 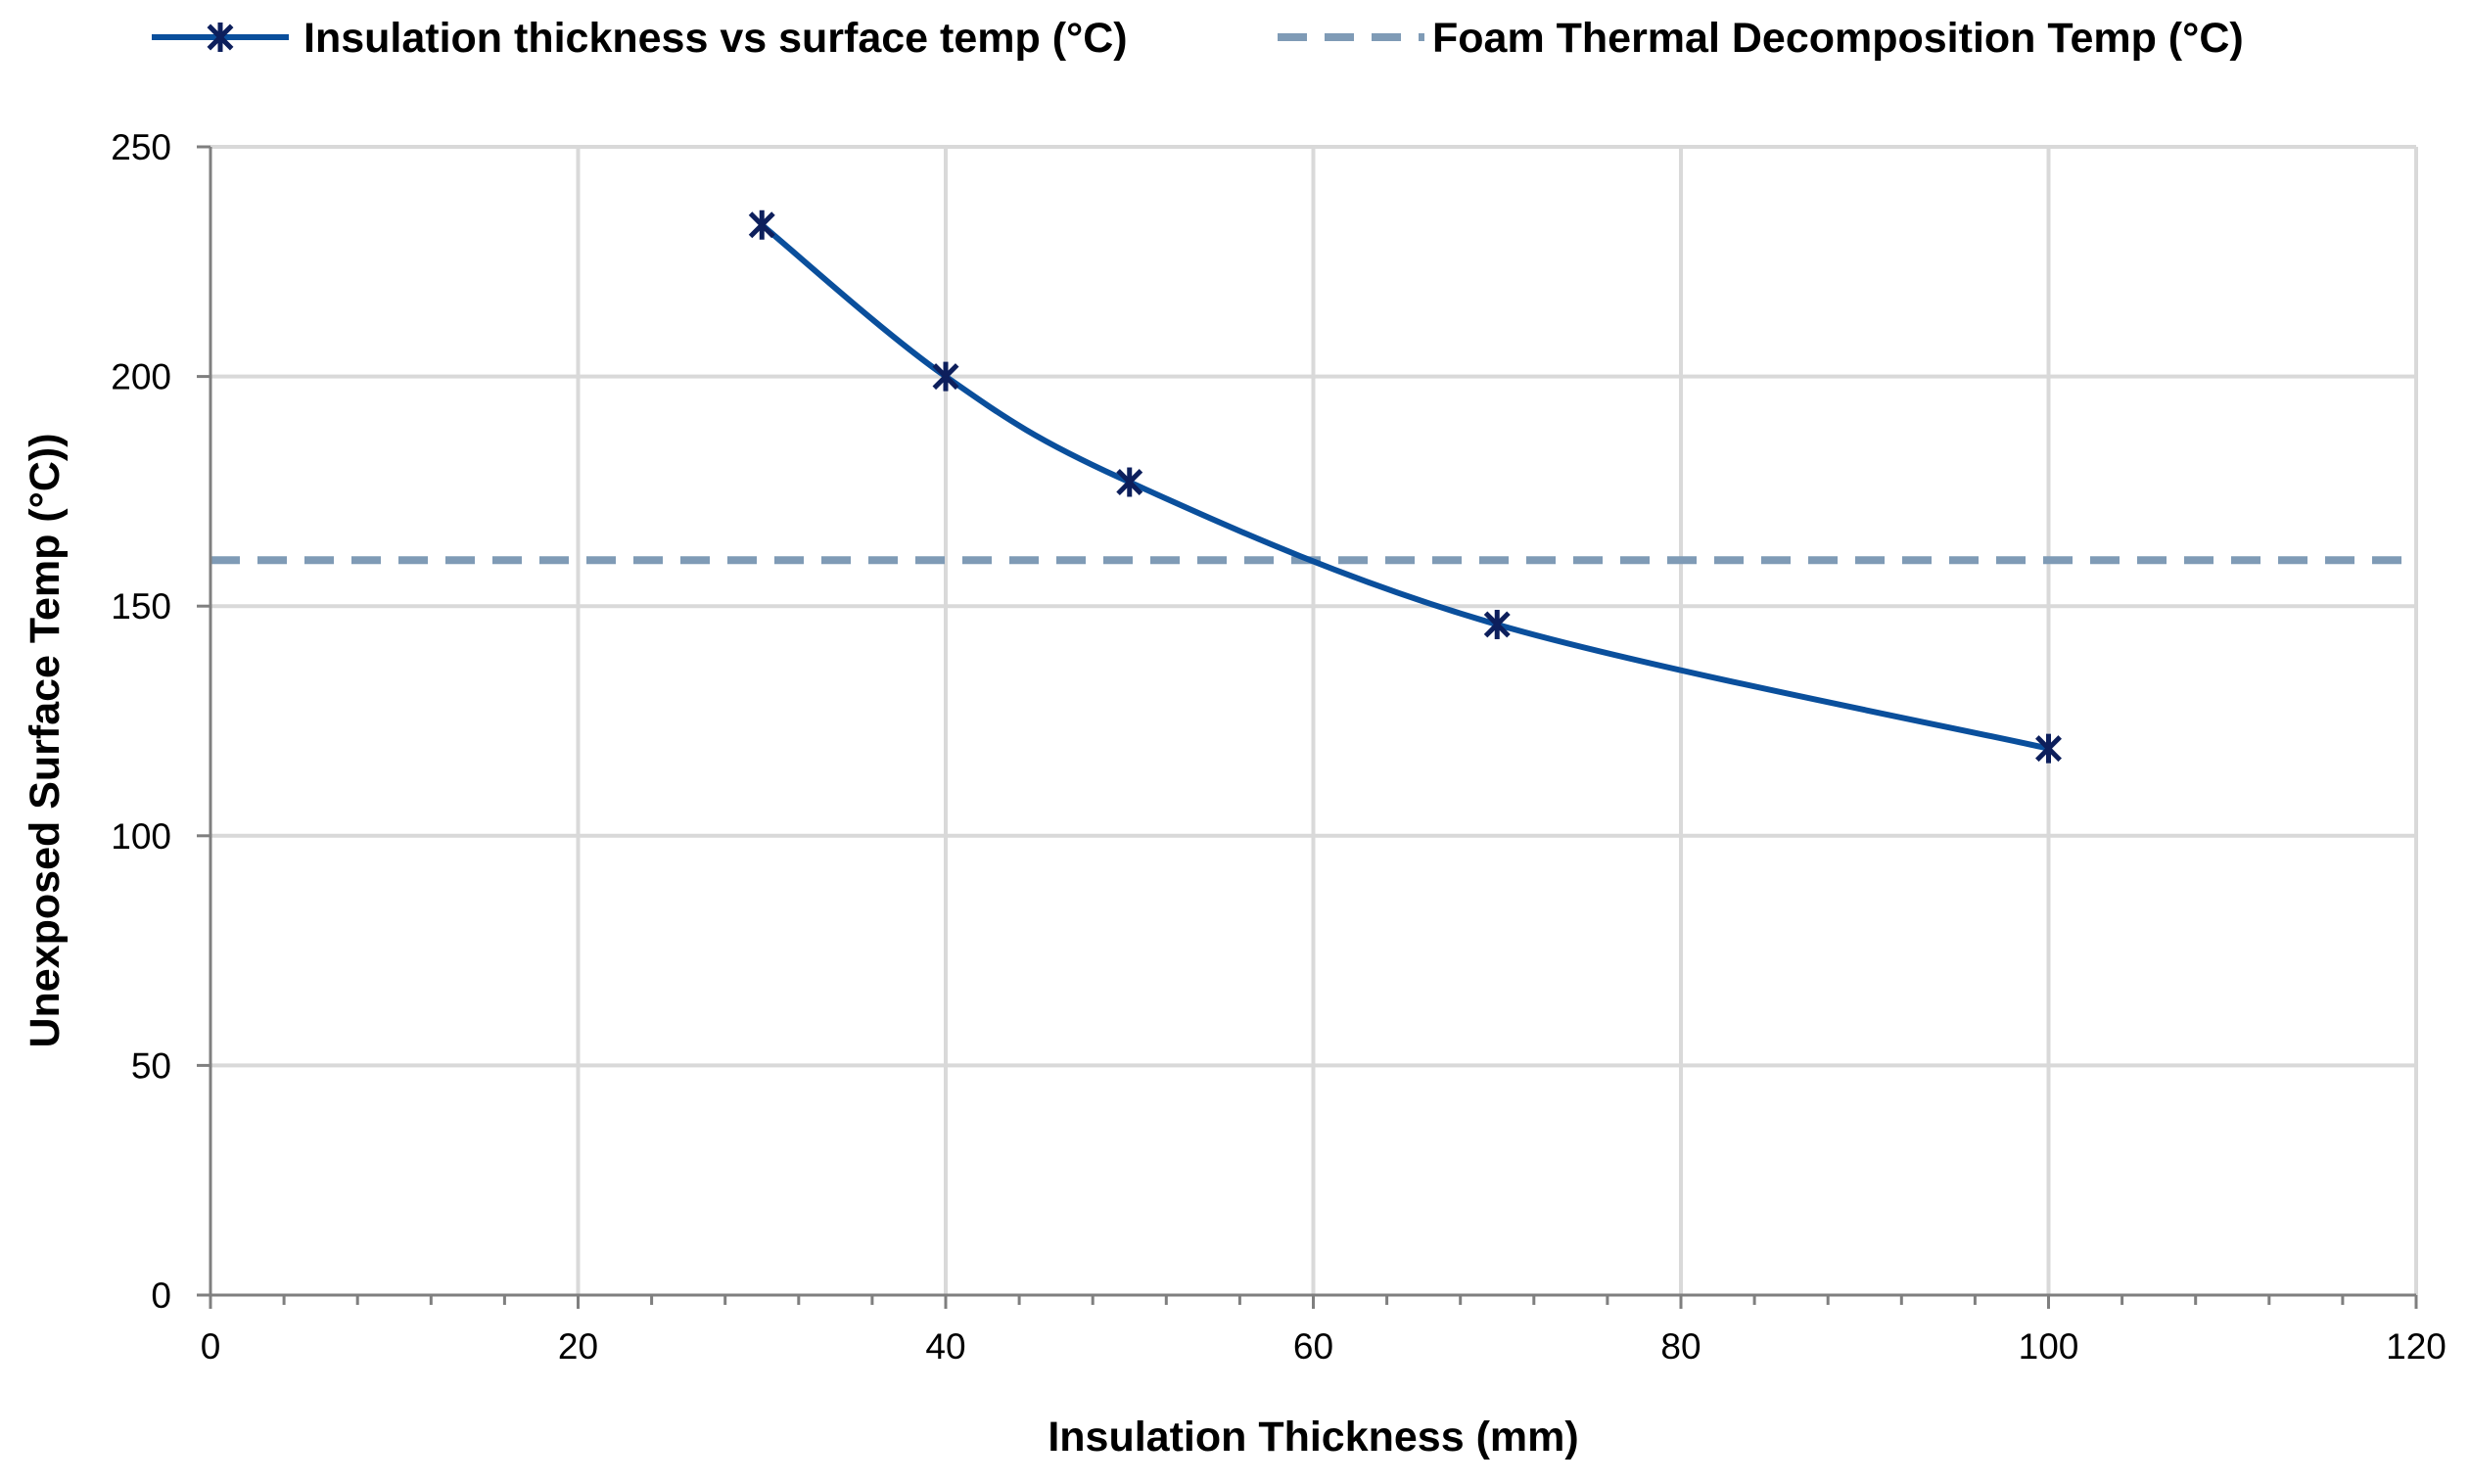 I want to click on x-tick-label: 0, so click(x=211, y=1346).